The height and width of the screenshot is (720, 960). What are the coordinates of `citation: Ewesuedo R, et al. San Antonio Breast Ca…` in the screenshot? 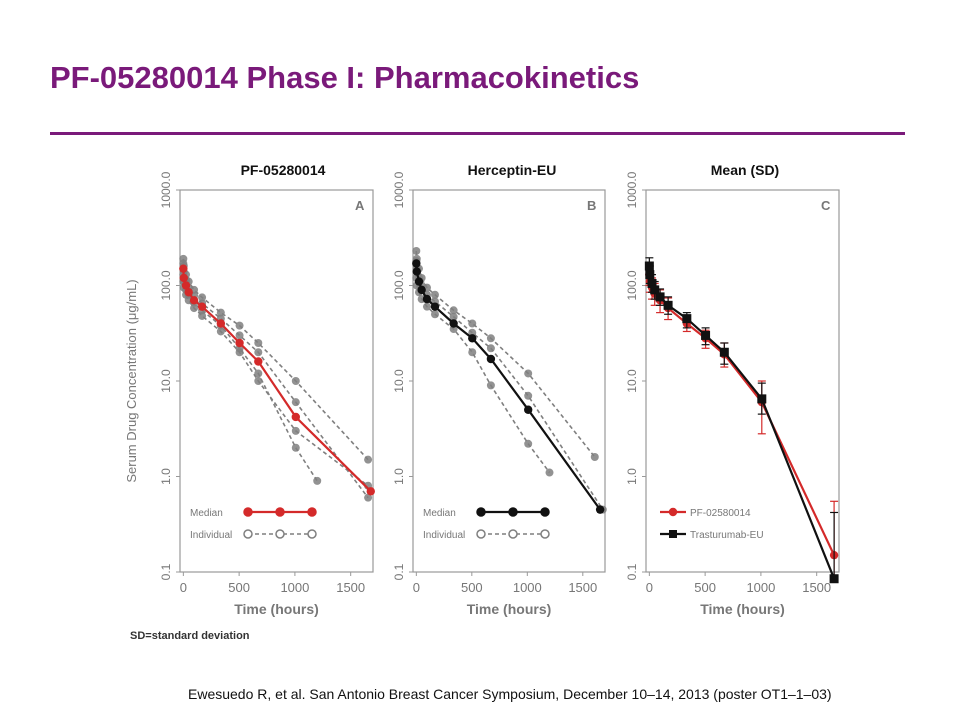 It's located at (510, 694).